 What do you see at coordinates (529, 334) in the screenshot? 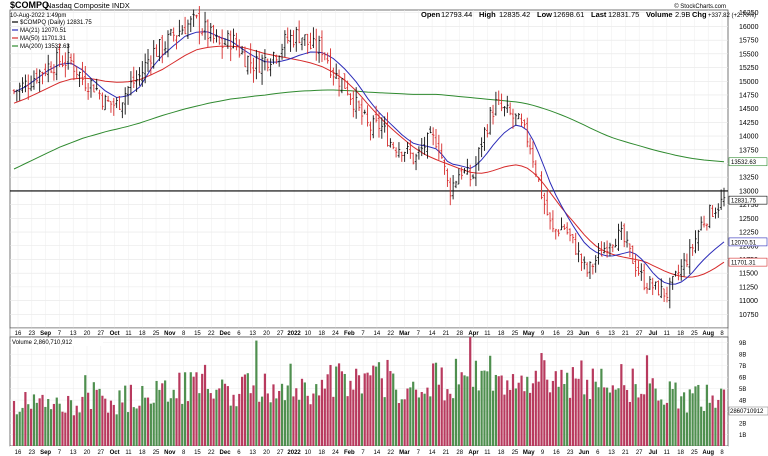
I see `x-tick-label: May` at bounding box center [529, 334].